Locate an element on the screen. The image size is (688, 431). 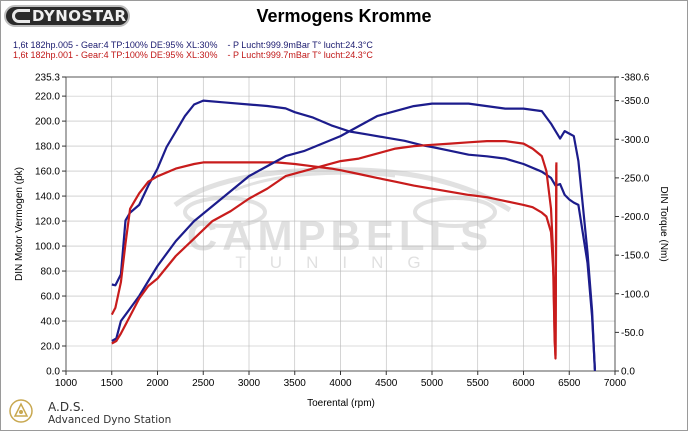
logo-text: DYNOSTAR is located at coordinates (79, 16).